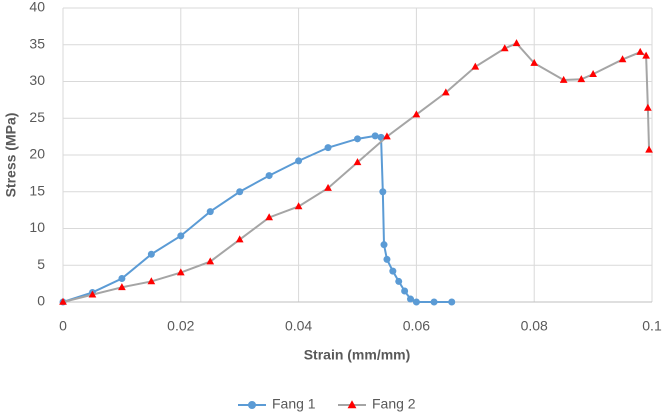 This screenshot has width=664, height=417. What do you see at coordinates (394, 404) in the screenshot?
I see `legend-label: Fang 2` at bounding box center [394, 404].